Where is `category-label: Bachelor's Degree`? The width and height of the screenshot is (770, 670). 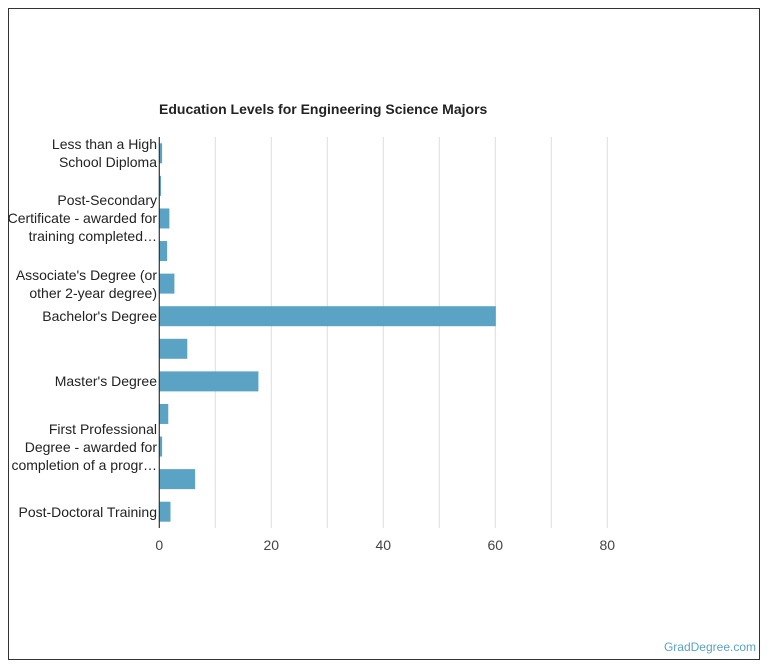 category-label: Bachelor's Degree is located at coordinates (99, 316).